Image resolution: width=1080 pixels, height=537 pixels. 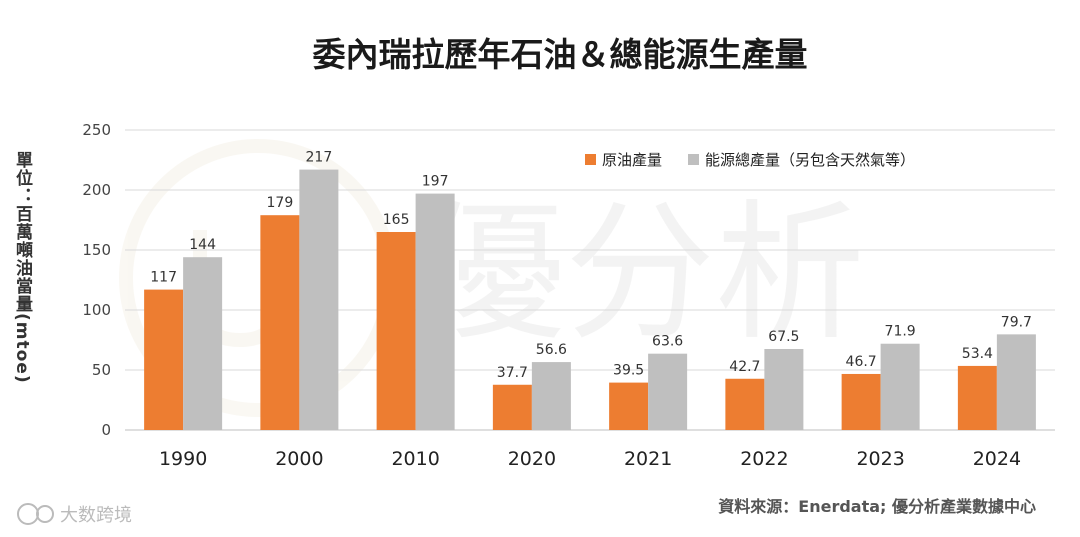 What do you see at coordinates (764, 459) in the screenshot?
I see `x-tick-label: 2022` at bounding box center [764, 459].